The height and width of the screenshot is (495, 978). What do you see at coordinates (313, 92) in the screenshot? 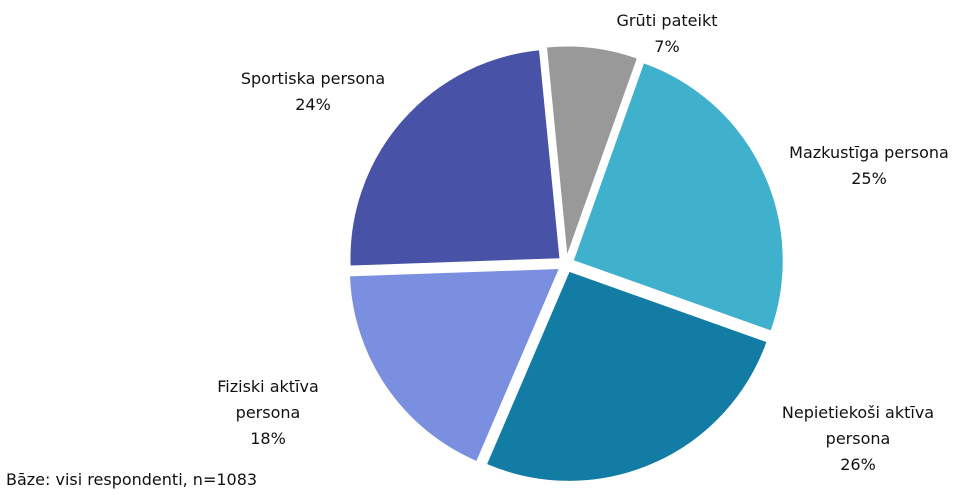
I see `slice-label: Sportiska persona 24%` at bounding box center [313, 92].